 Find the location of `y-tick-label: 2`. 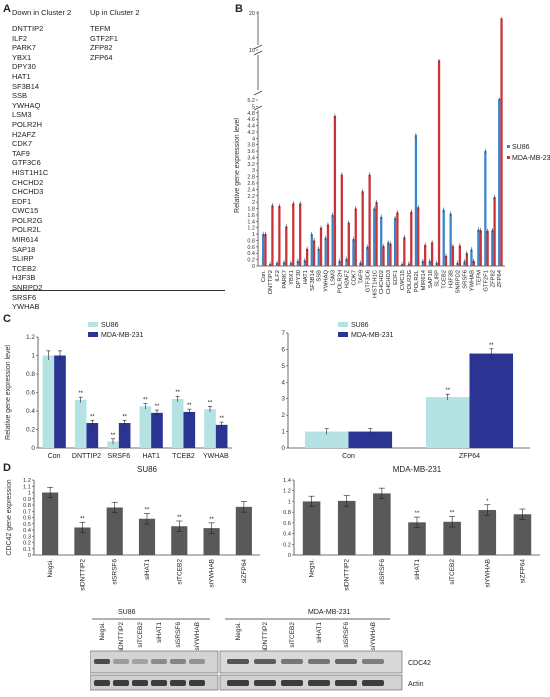

y-tick-label: 2 is located at coordinates (253, 203).